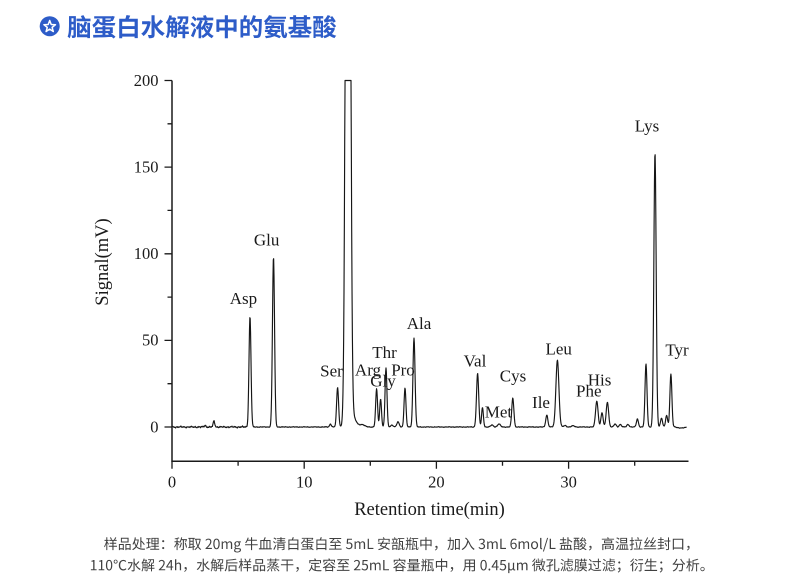  What do you see at coordinates (384, 352) in the screenshot?
I see `svg-text: Thr` at bounding box center [384, 352].